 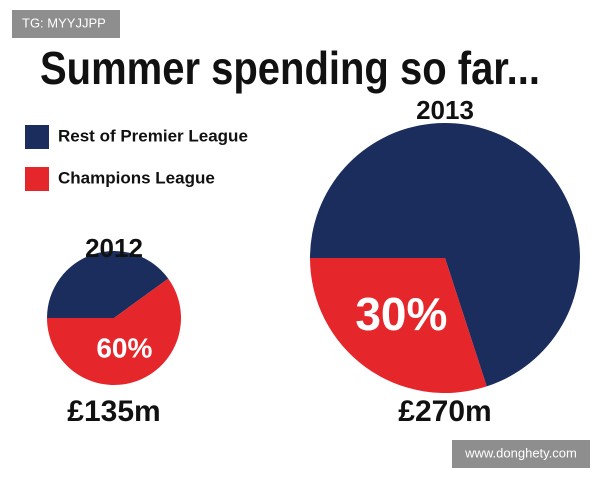 I want to click on value-label: 30%, so click(x=401, y=314).